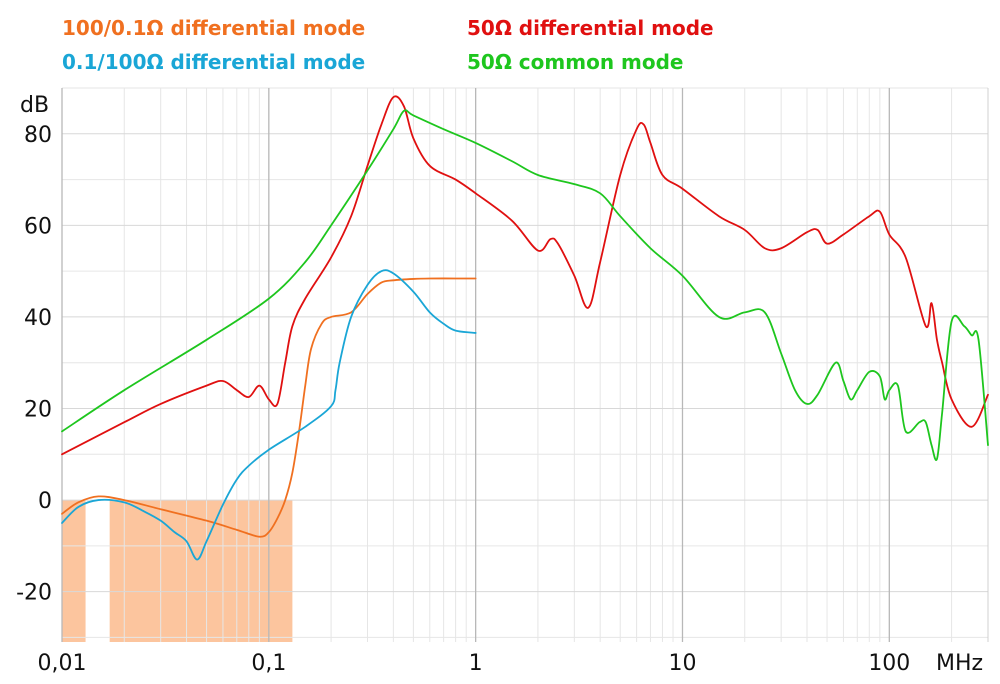  What do you see at coordinates (575, 62) in the screenshot?
I see `legend-series-4: 50Ω common mode` at bounding box center [575, 62].